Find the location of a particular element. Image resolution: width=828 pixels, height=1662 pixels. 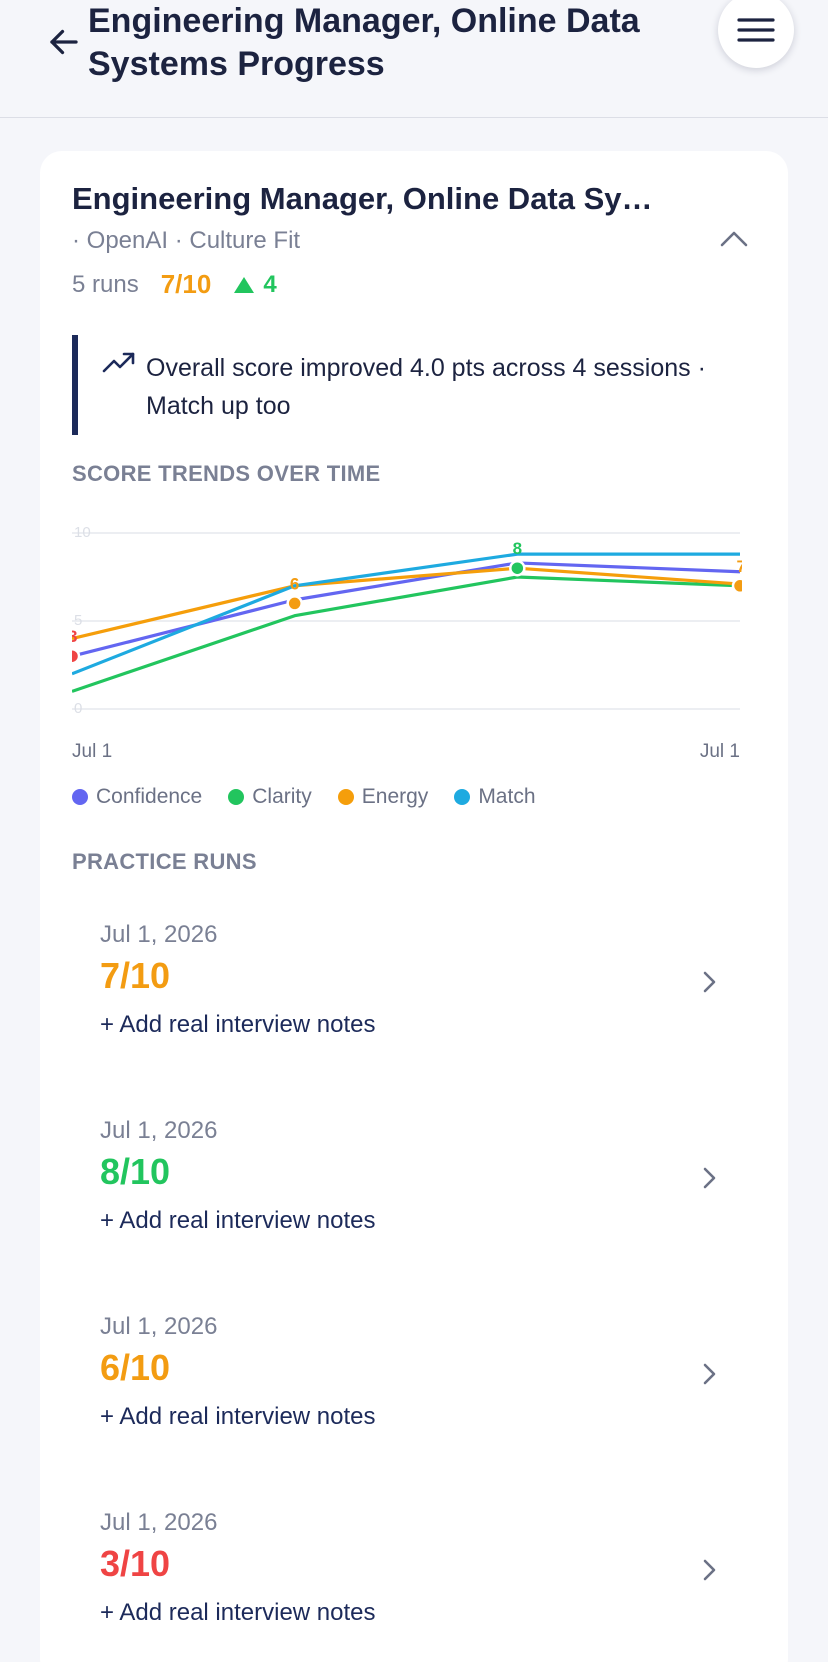

data-point-label: 6 is located at coordinates (294, 583).